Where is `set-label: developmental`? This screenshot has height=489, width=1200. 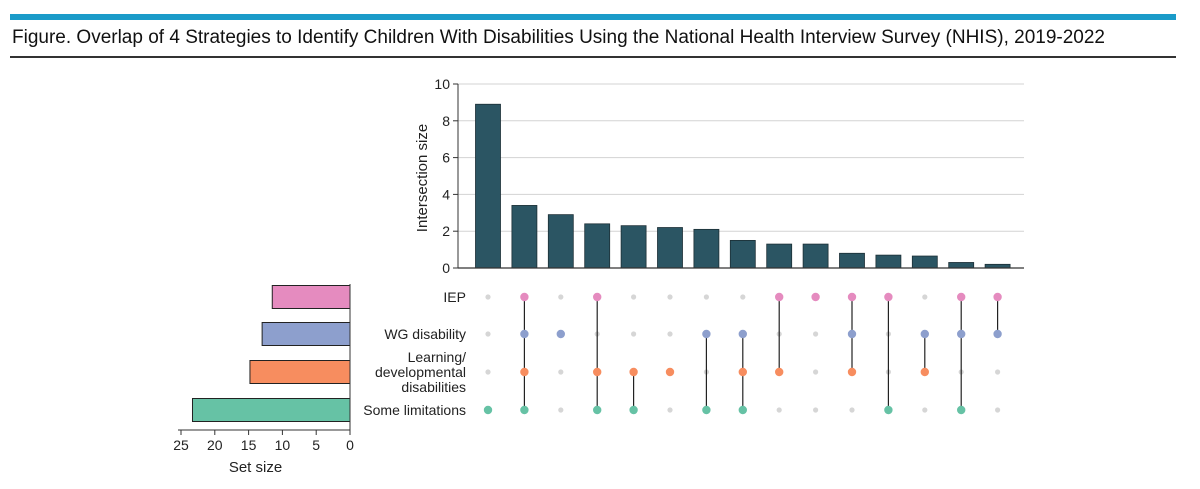 set-label: developmental is located at coordinates (420, 372).